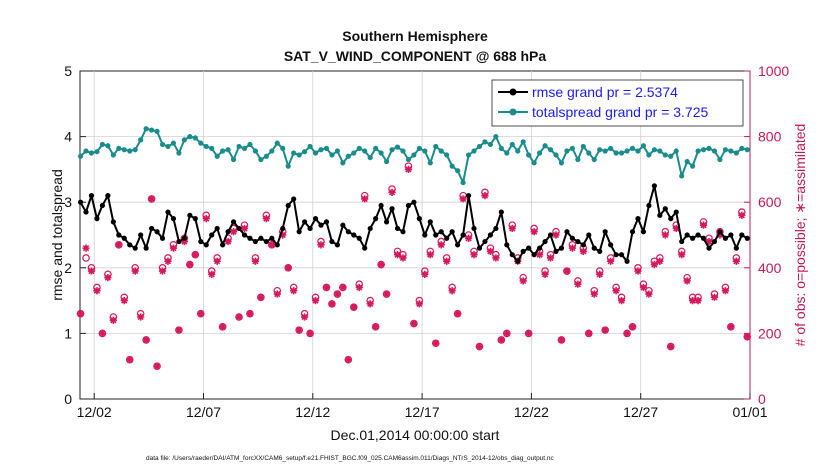 The image size is (830, 475). What do you see at coordinates (766, 235) in the screenshot?
I see `y2-axis-ticks: 0 200 400 600 800 1000` at bounding box center [766, 235].